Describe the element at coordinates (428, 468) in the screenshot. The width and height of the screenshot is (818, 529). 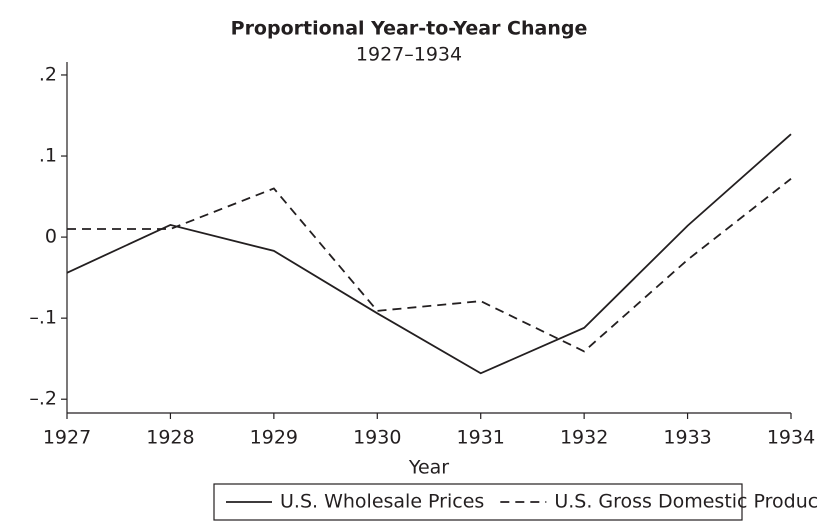
I see `x-axis-label: Year` at that location.